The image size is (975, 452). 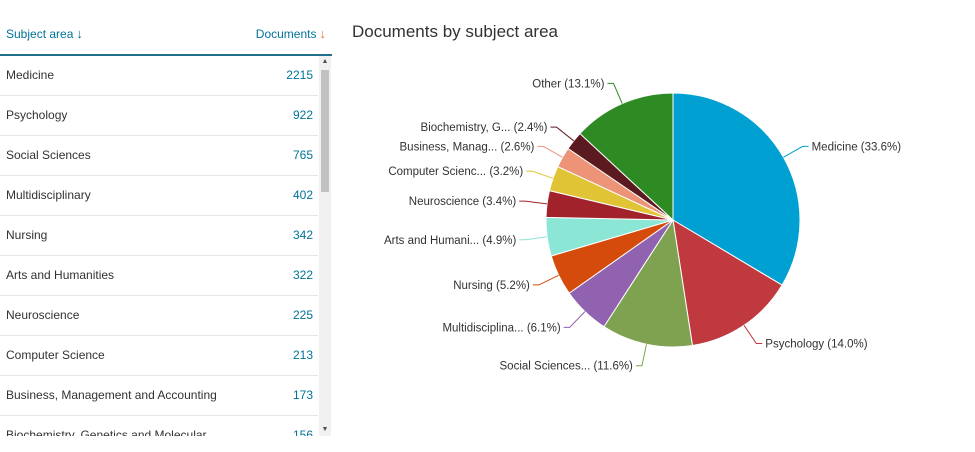 What do you see at coordinates (463, 202) in the screenshot?
I see `slice-label: Neuroscience (3.4%)` at bounding box center [463, 202].